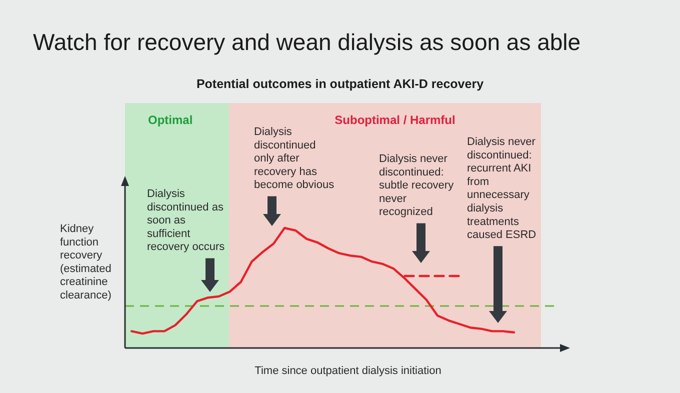  Describe the element at coordinates (340, 84) in the screenshot. I see `chart-subtitle: Potential outcomes in outpatient AKI-D recovery` at that location.